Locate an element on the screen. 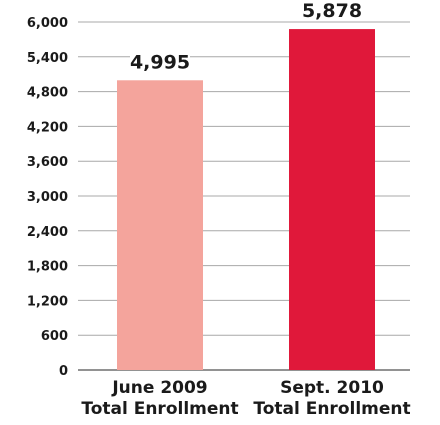 The image size is (440, 425). y-tick-label: 600 is located at coordinates (54, 336).